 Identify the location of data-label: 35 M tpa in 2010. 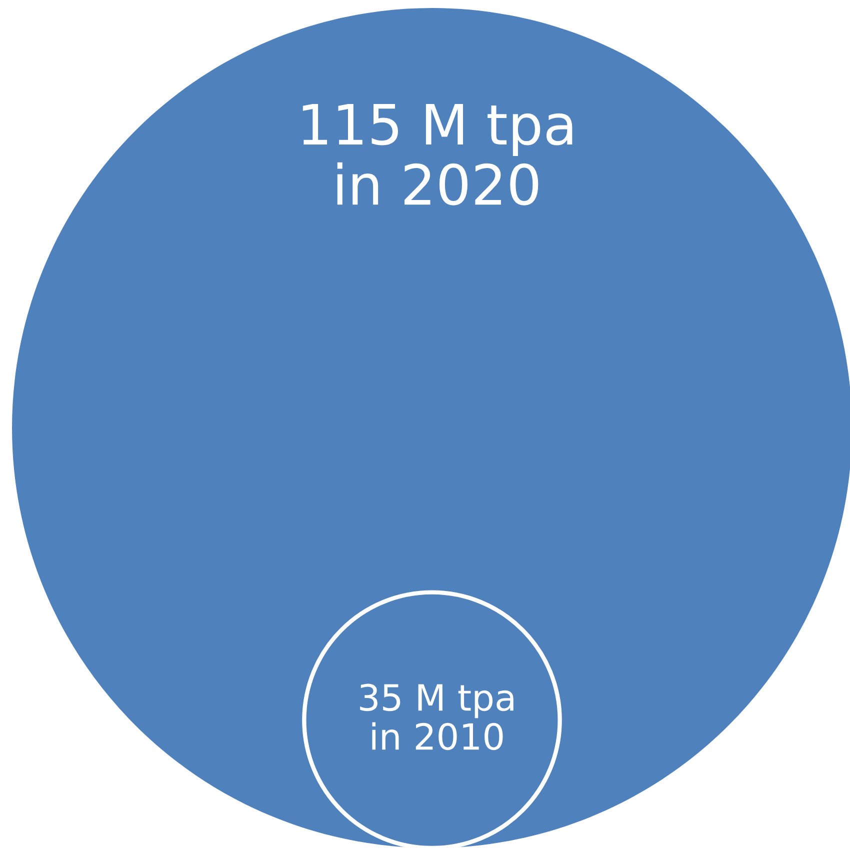
(437, 717).